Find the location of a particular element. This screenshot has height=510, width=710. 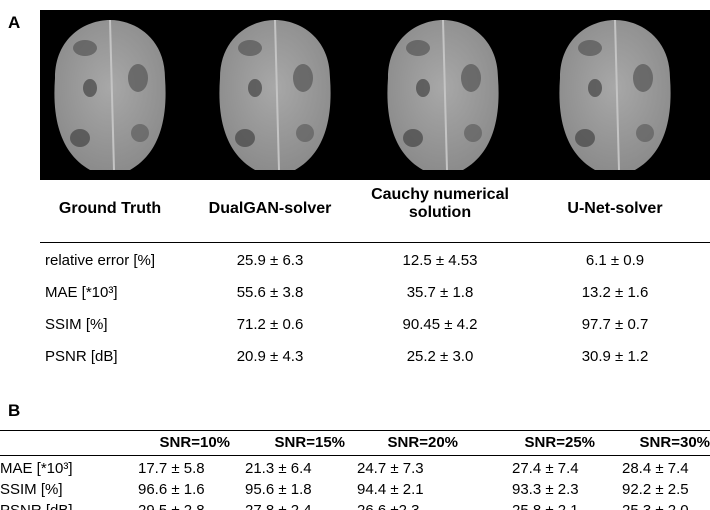

column-header: Ground Truth is located at coordinates (110, 208).